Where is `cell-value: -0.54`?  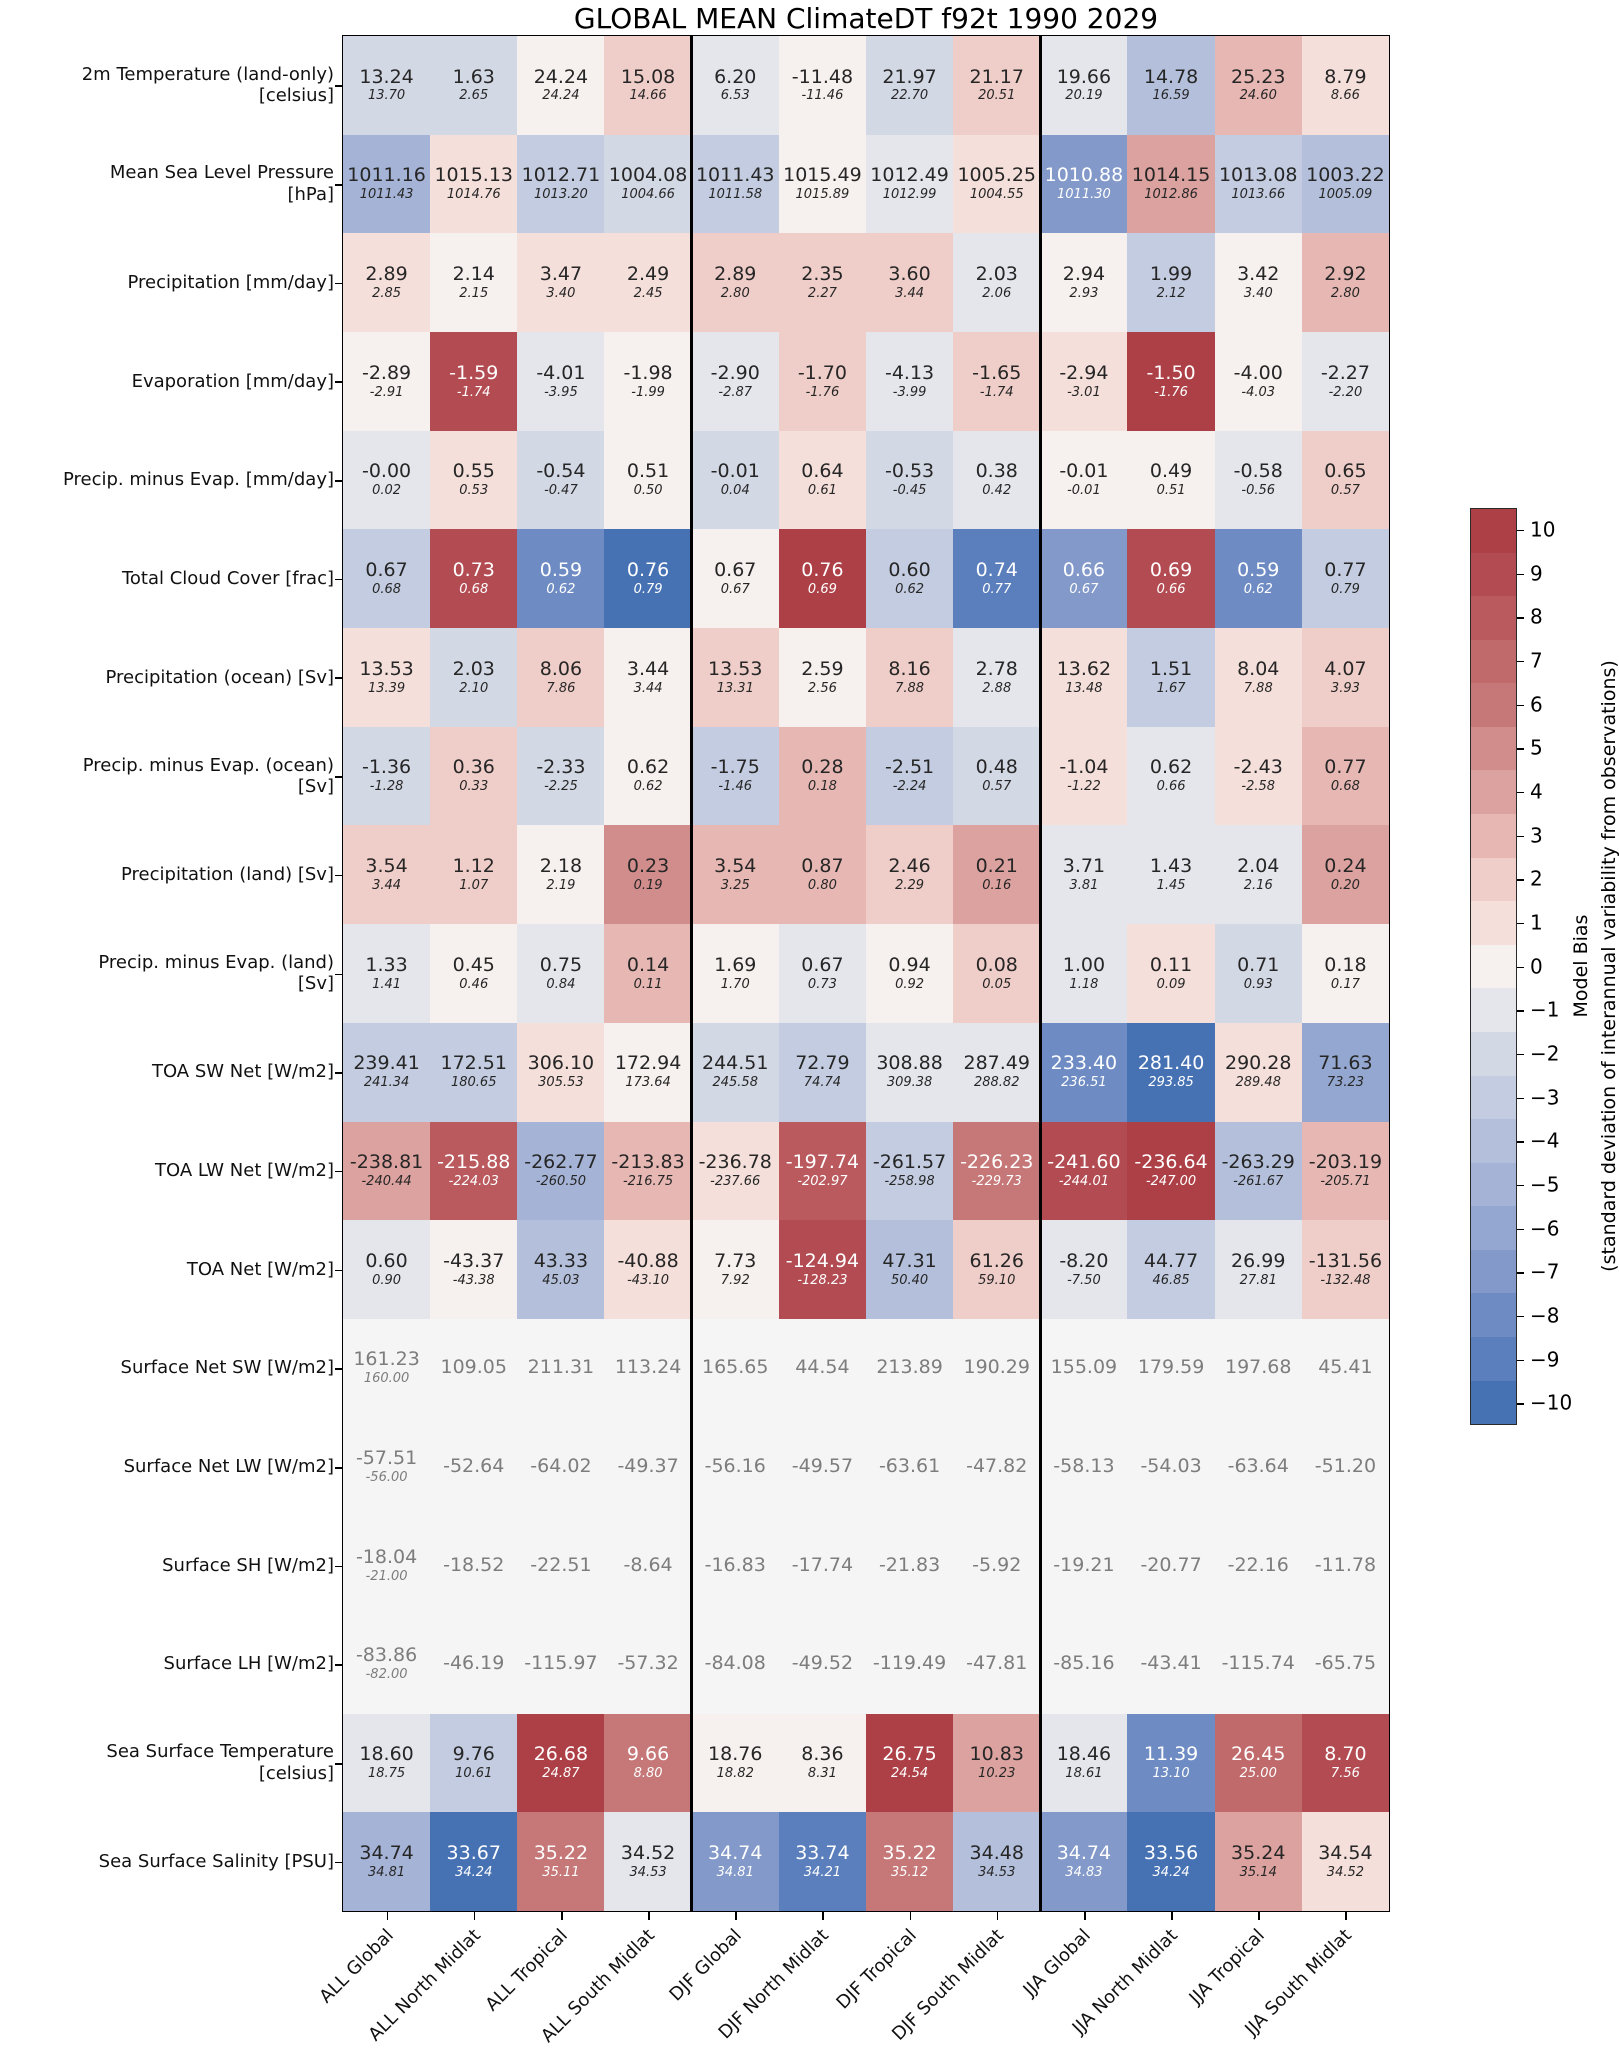
cell-value: -0.54 is located at coordinates (561, 471).